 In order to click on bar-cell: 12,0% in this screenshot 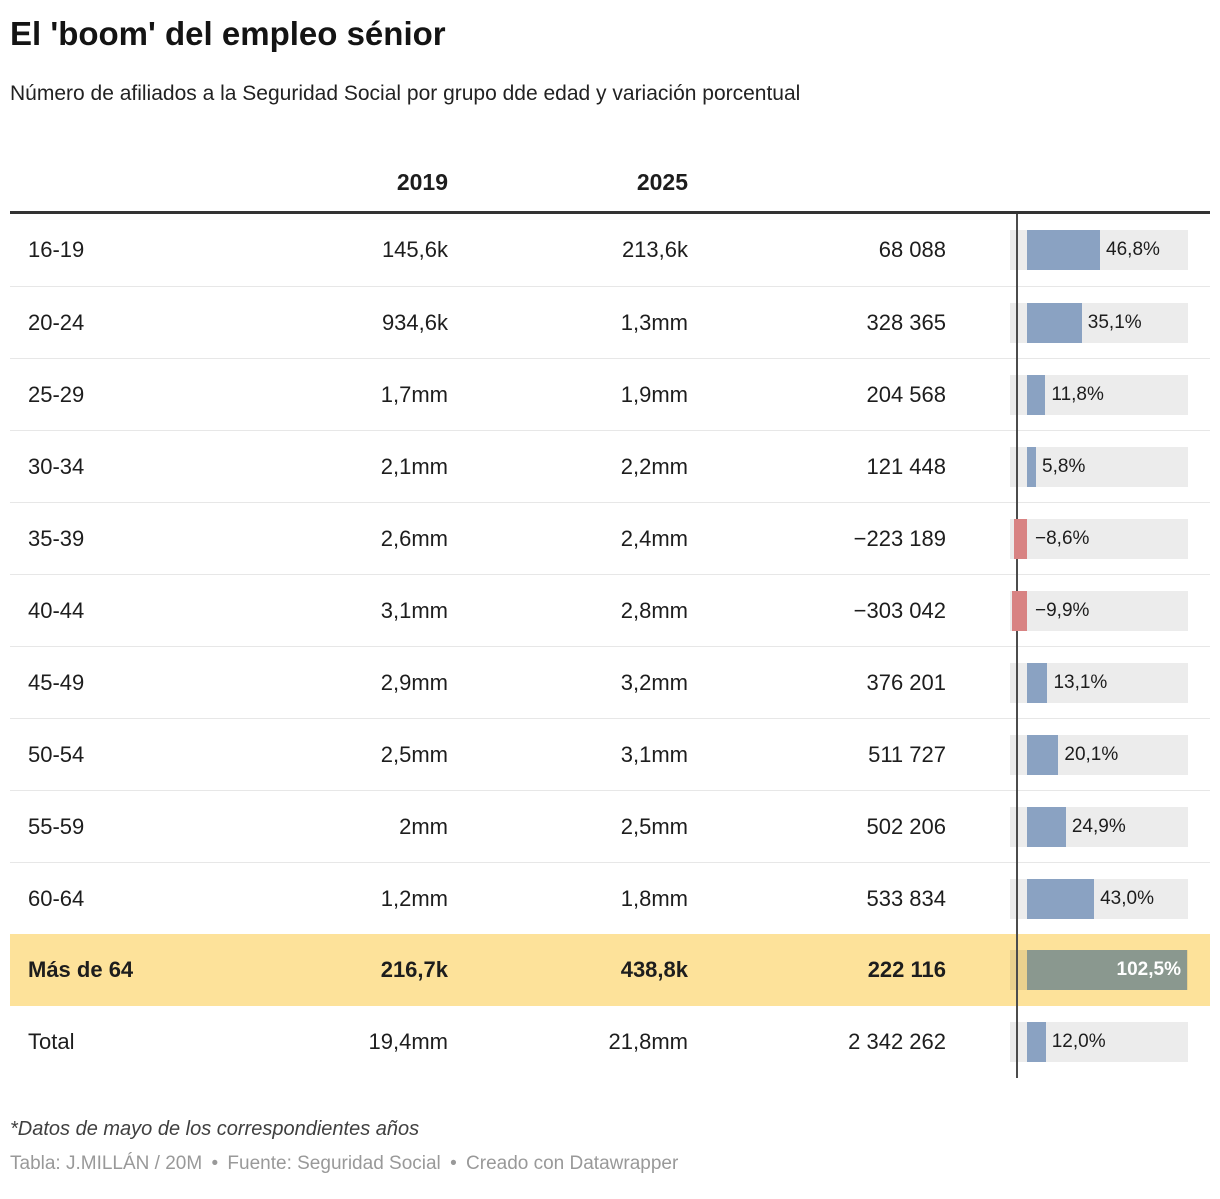, I will do `click(1079, 1042)`.